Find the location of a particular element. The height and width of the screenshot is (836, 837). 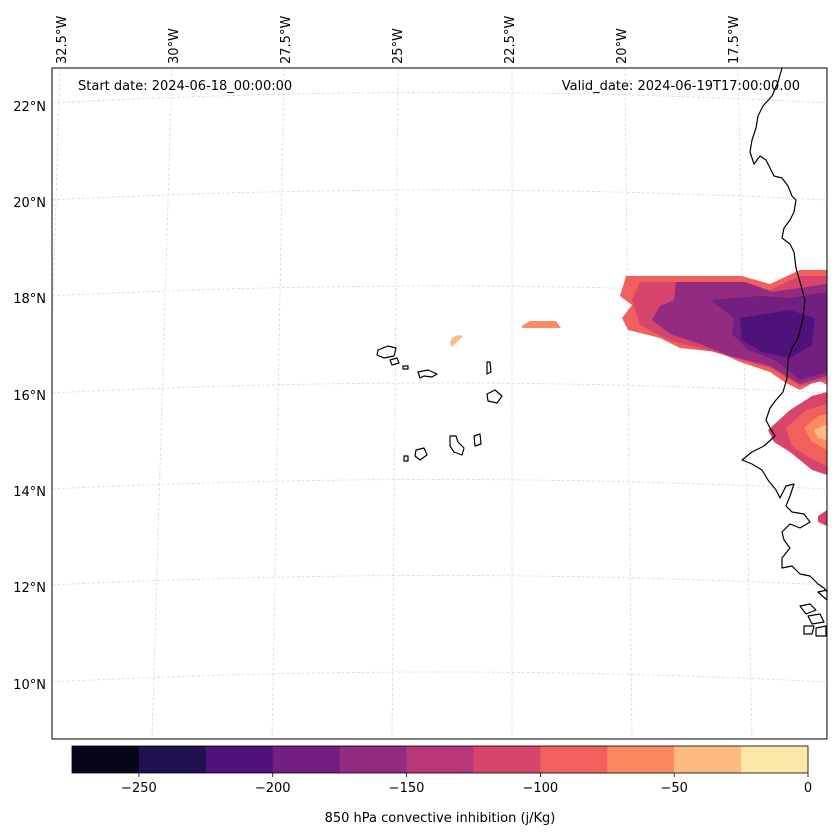

island-fogo is located at coordinates (421, 454).